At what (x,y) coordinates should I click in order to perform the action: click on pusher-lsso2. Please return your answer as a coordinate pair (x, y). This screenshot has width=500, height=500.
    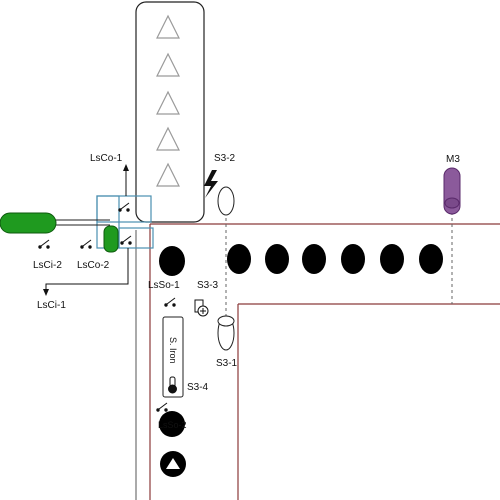
    Looking at the image, I should click on (172, 424).